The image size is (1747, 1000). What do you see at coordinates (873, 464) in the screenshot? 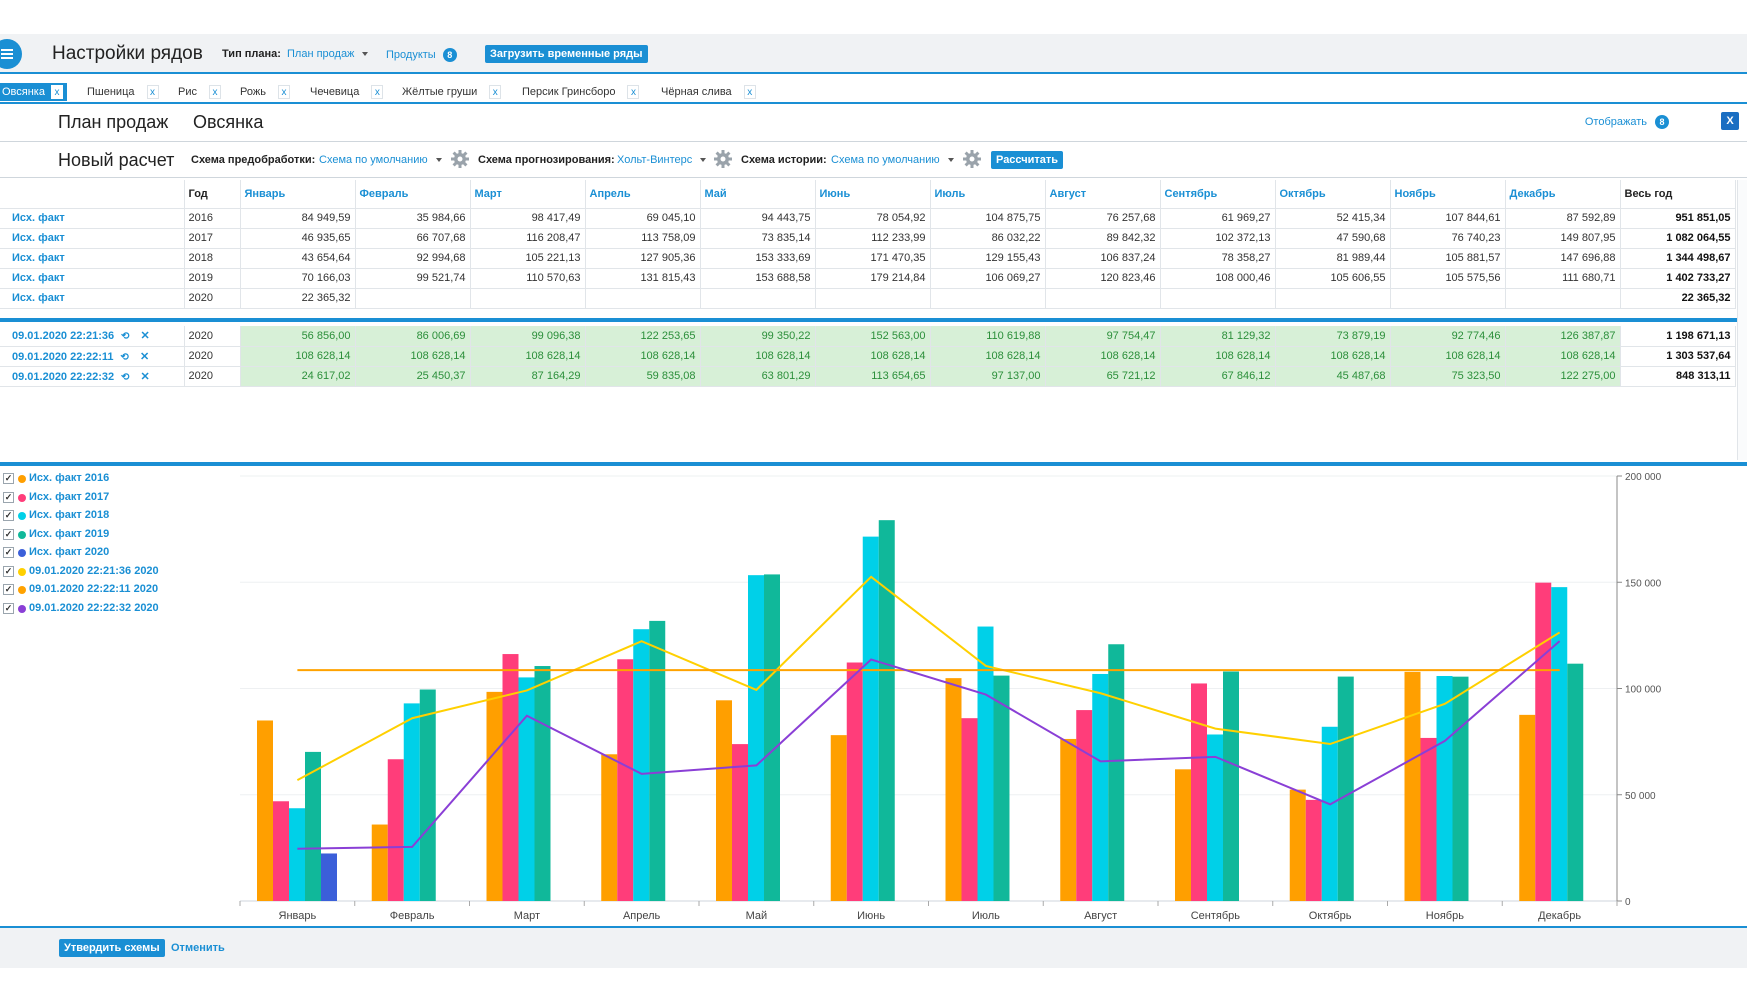
I see `chart-divider` at bounding box center [873, 464].